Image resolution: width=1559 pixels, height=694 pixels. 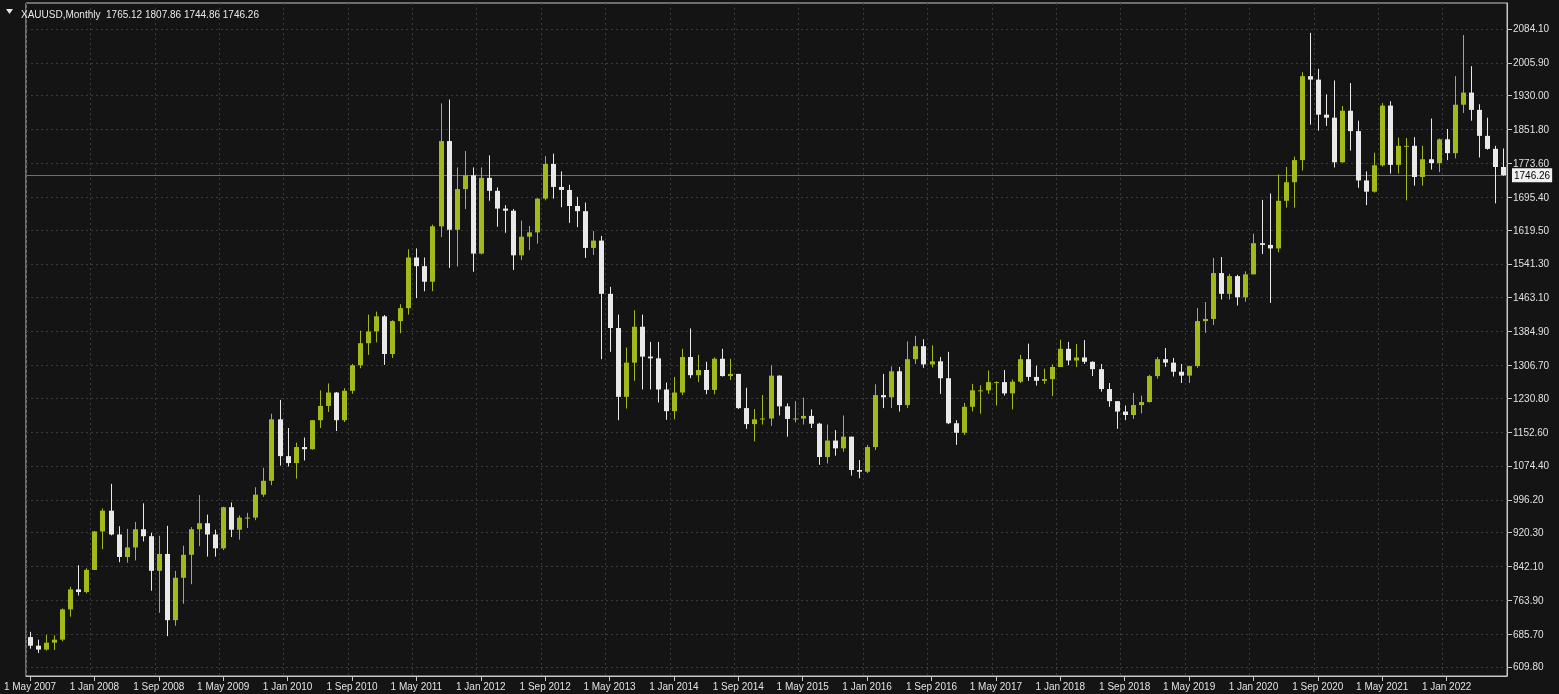 I want to click on x-tick-label: 1 May 2013, so click(x=610, y=686).